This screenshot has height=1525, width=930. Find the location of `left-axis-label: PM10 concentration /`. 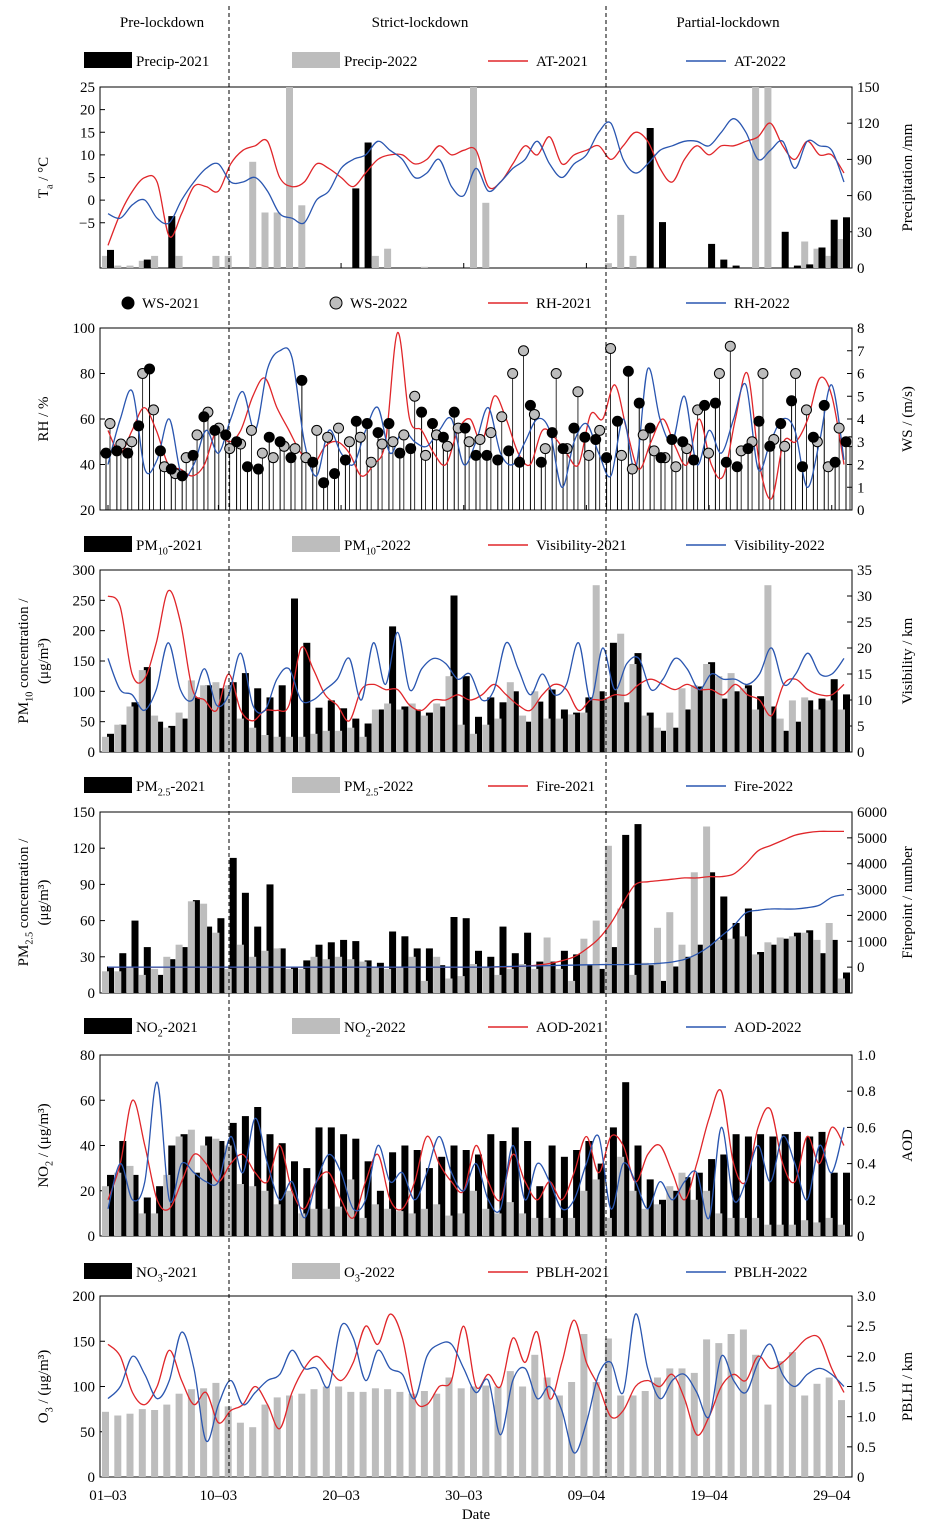

left-axis-label: PM10 concentration / is located at coordinates (26, 661).